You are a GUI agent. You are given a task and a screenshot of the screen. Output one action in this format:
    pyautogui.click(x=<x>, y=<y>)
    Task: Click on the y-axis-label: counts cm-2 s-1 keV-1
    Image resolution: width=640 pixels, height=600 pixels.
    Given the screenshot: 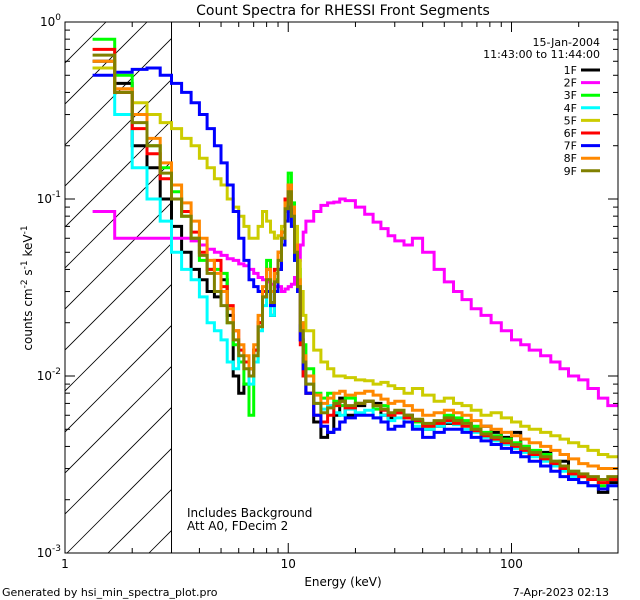 What is the action you would take?
    pyautogui.click(x=27, y=287)
    